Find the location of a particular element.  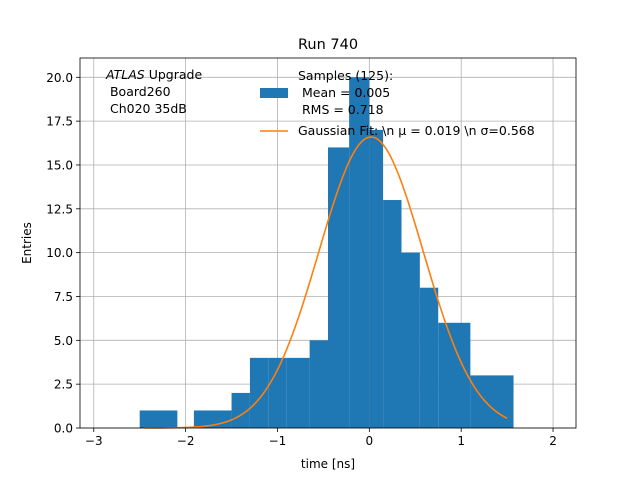

legend-samples-line: Samples (125): is located at coordinates (345, 75).